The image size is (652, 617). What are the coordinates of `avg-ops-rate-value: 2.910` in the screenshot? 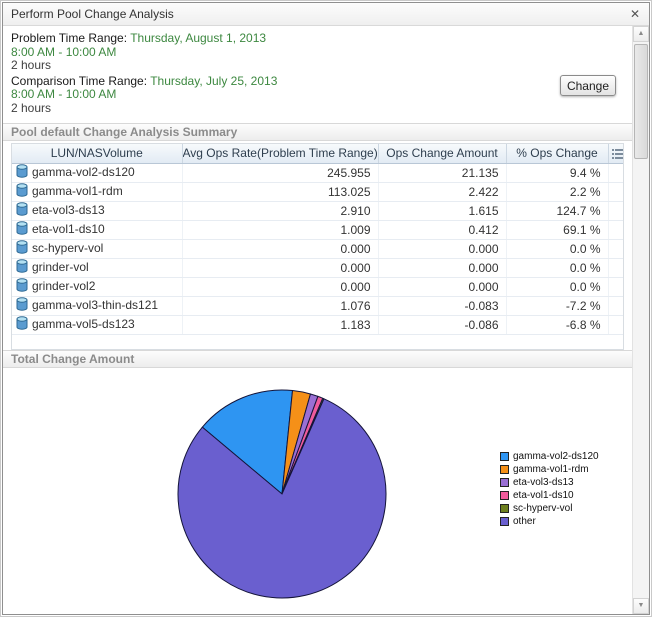 It's located at (280, 211).